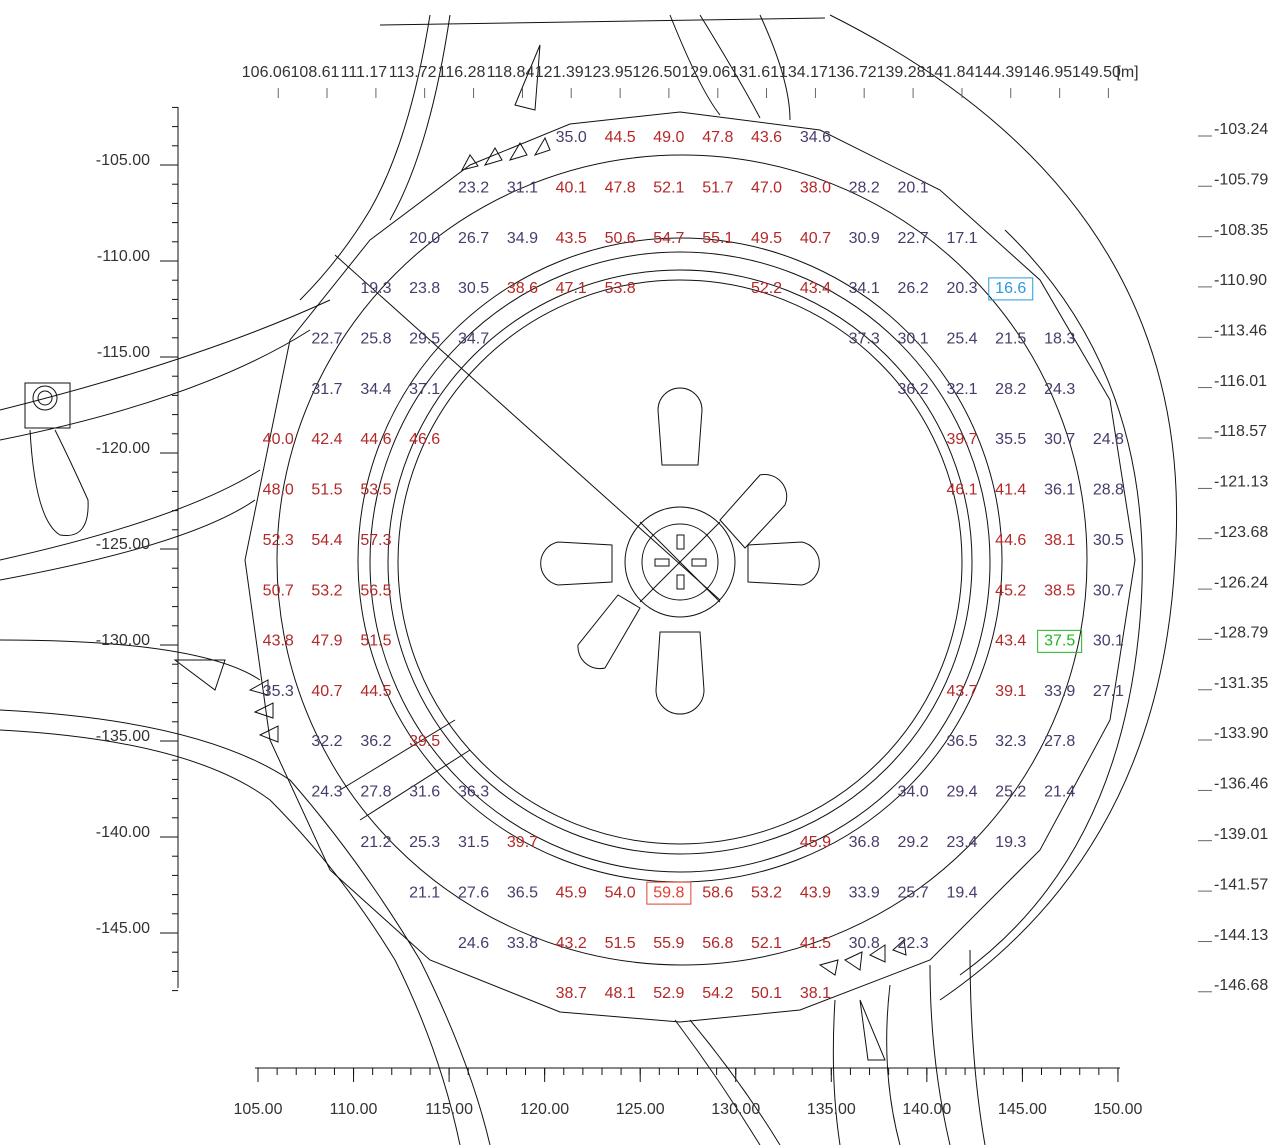 The width and height of the screenshot is (1285, 1145). I want to click on illuminance-value: 47.8, so click(717, 137).